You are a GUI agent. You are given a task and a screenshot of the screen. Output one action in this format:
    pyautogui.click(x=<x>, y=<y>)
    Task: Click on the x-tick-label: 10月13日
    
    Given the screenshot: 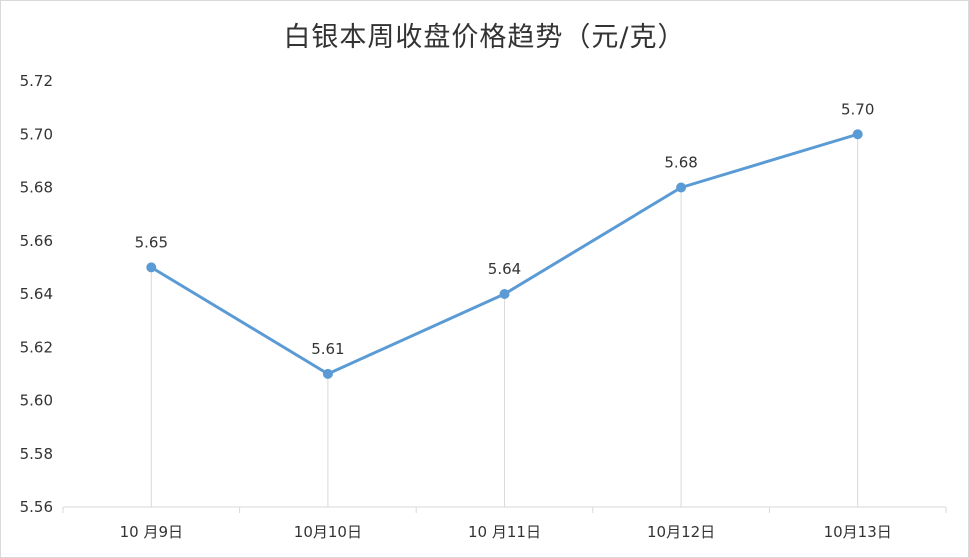 What is the action you would take?
    pyautogui.click(x=858, y=532)
    